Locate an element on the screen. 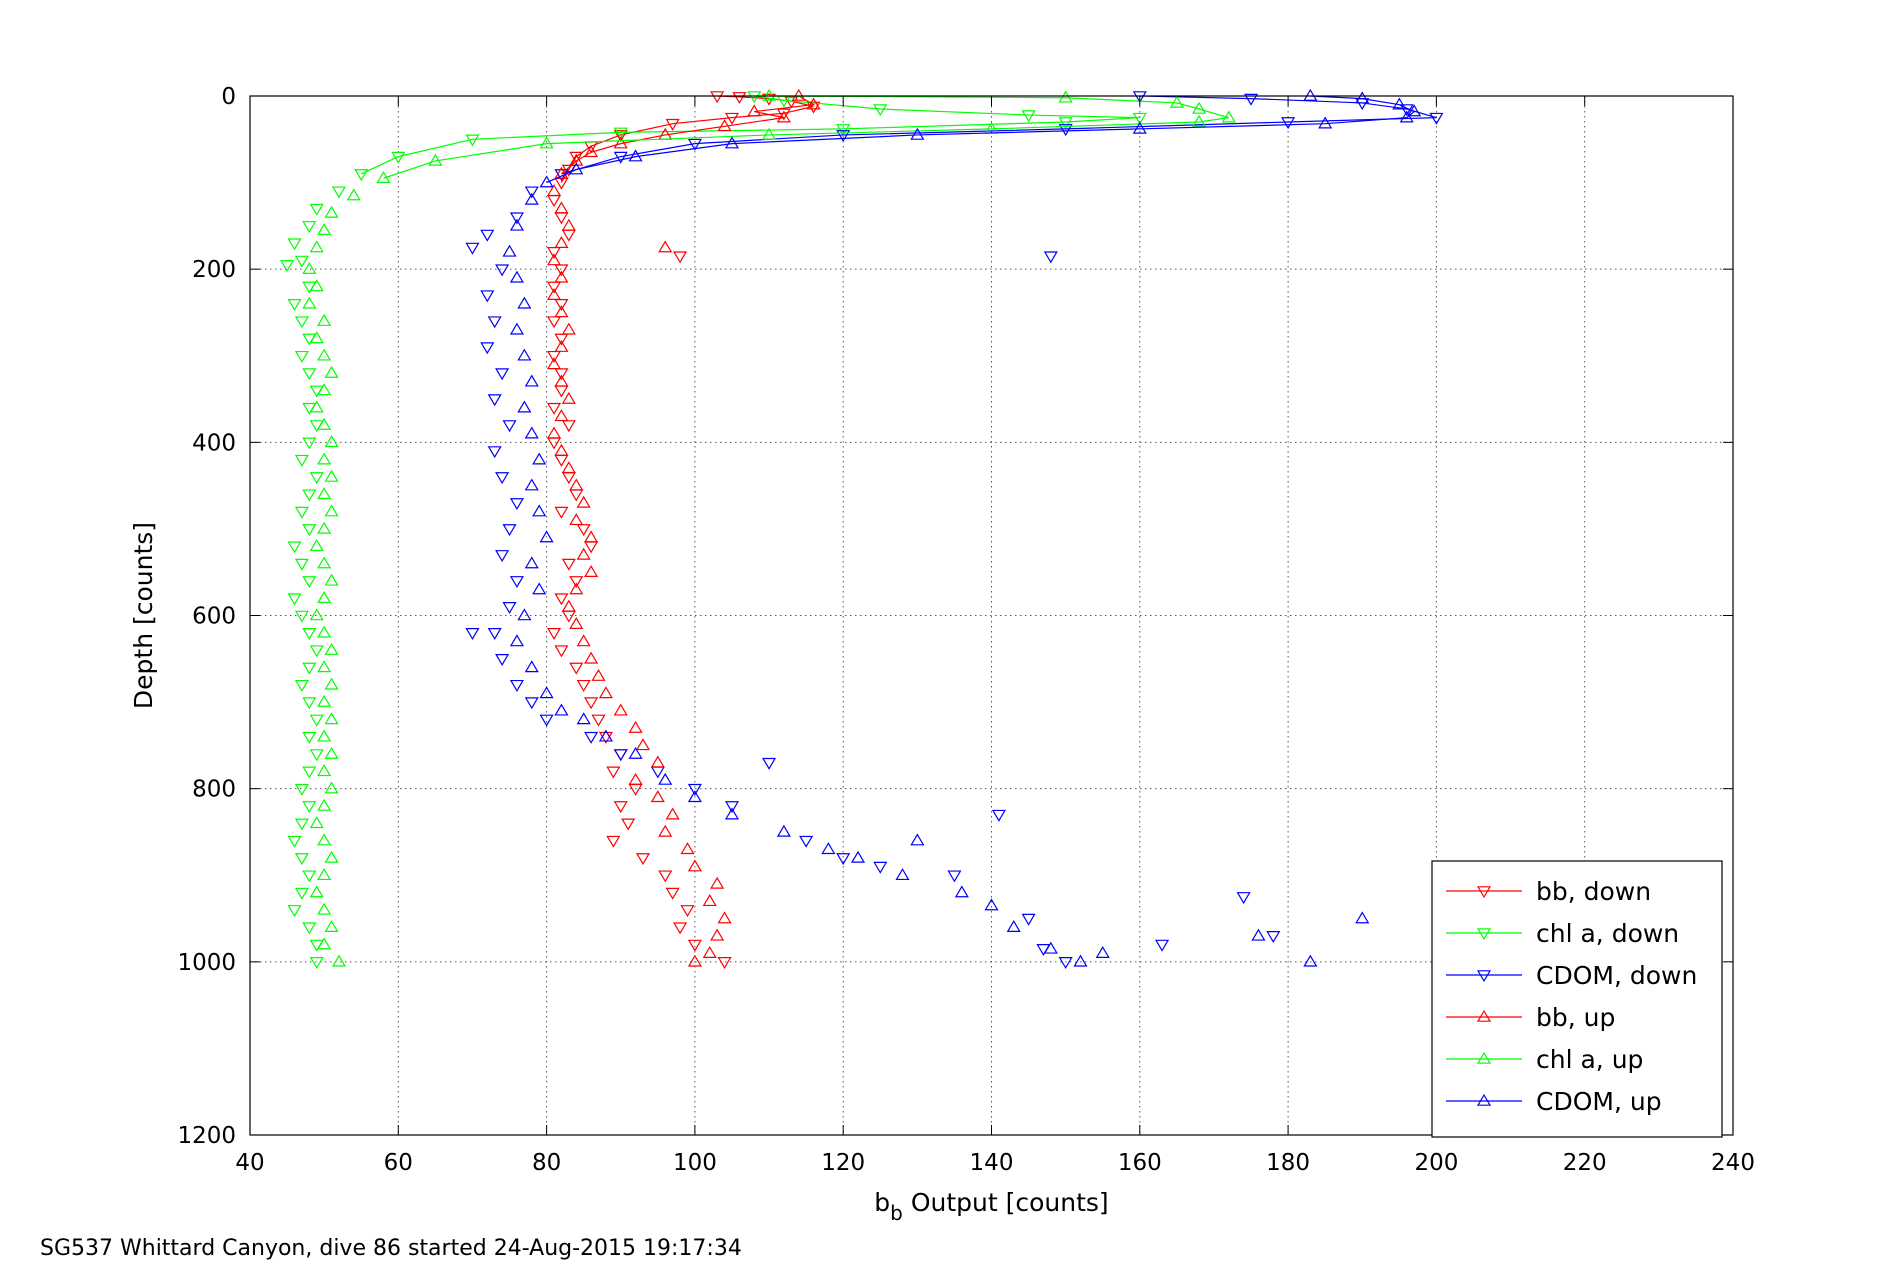  x-axis-label-subscript: b is located at coordinates (896, 1213).